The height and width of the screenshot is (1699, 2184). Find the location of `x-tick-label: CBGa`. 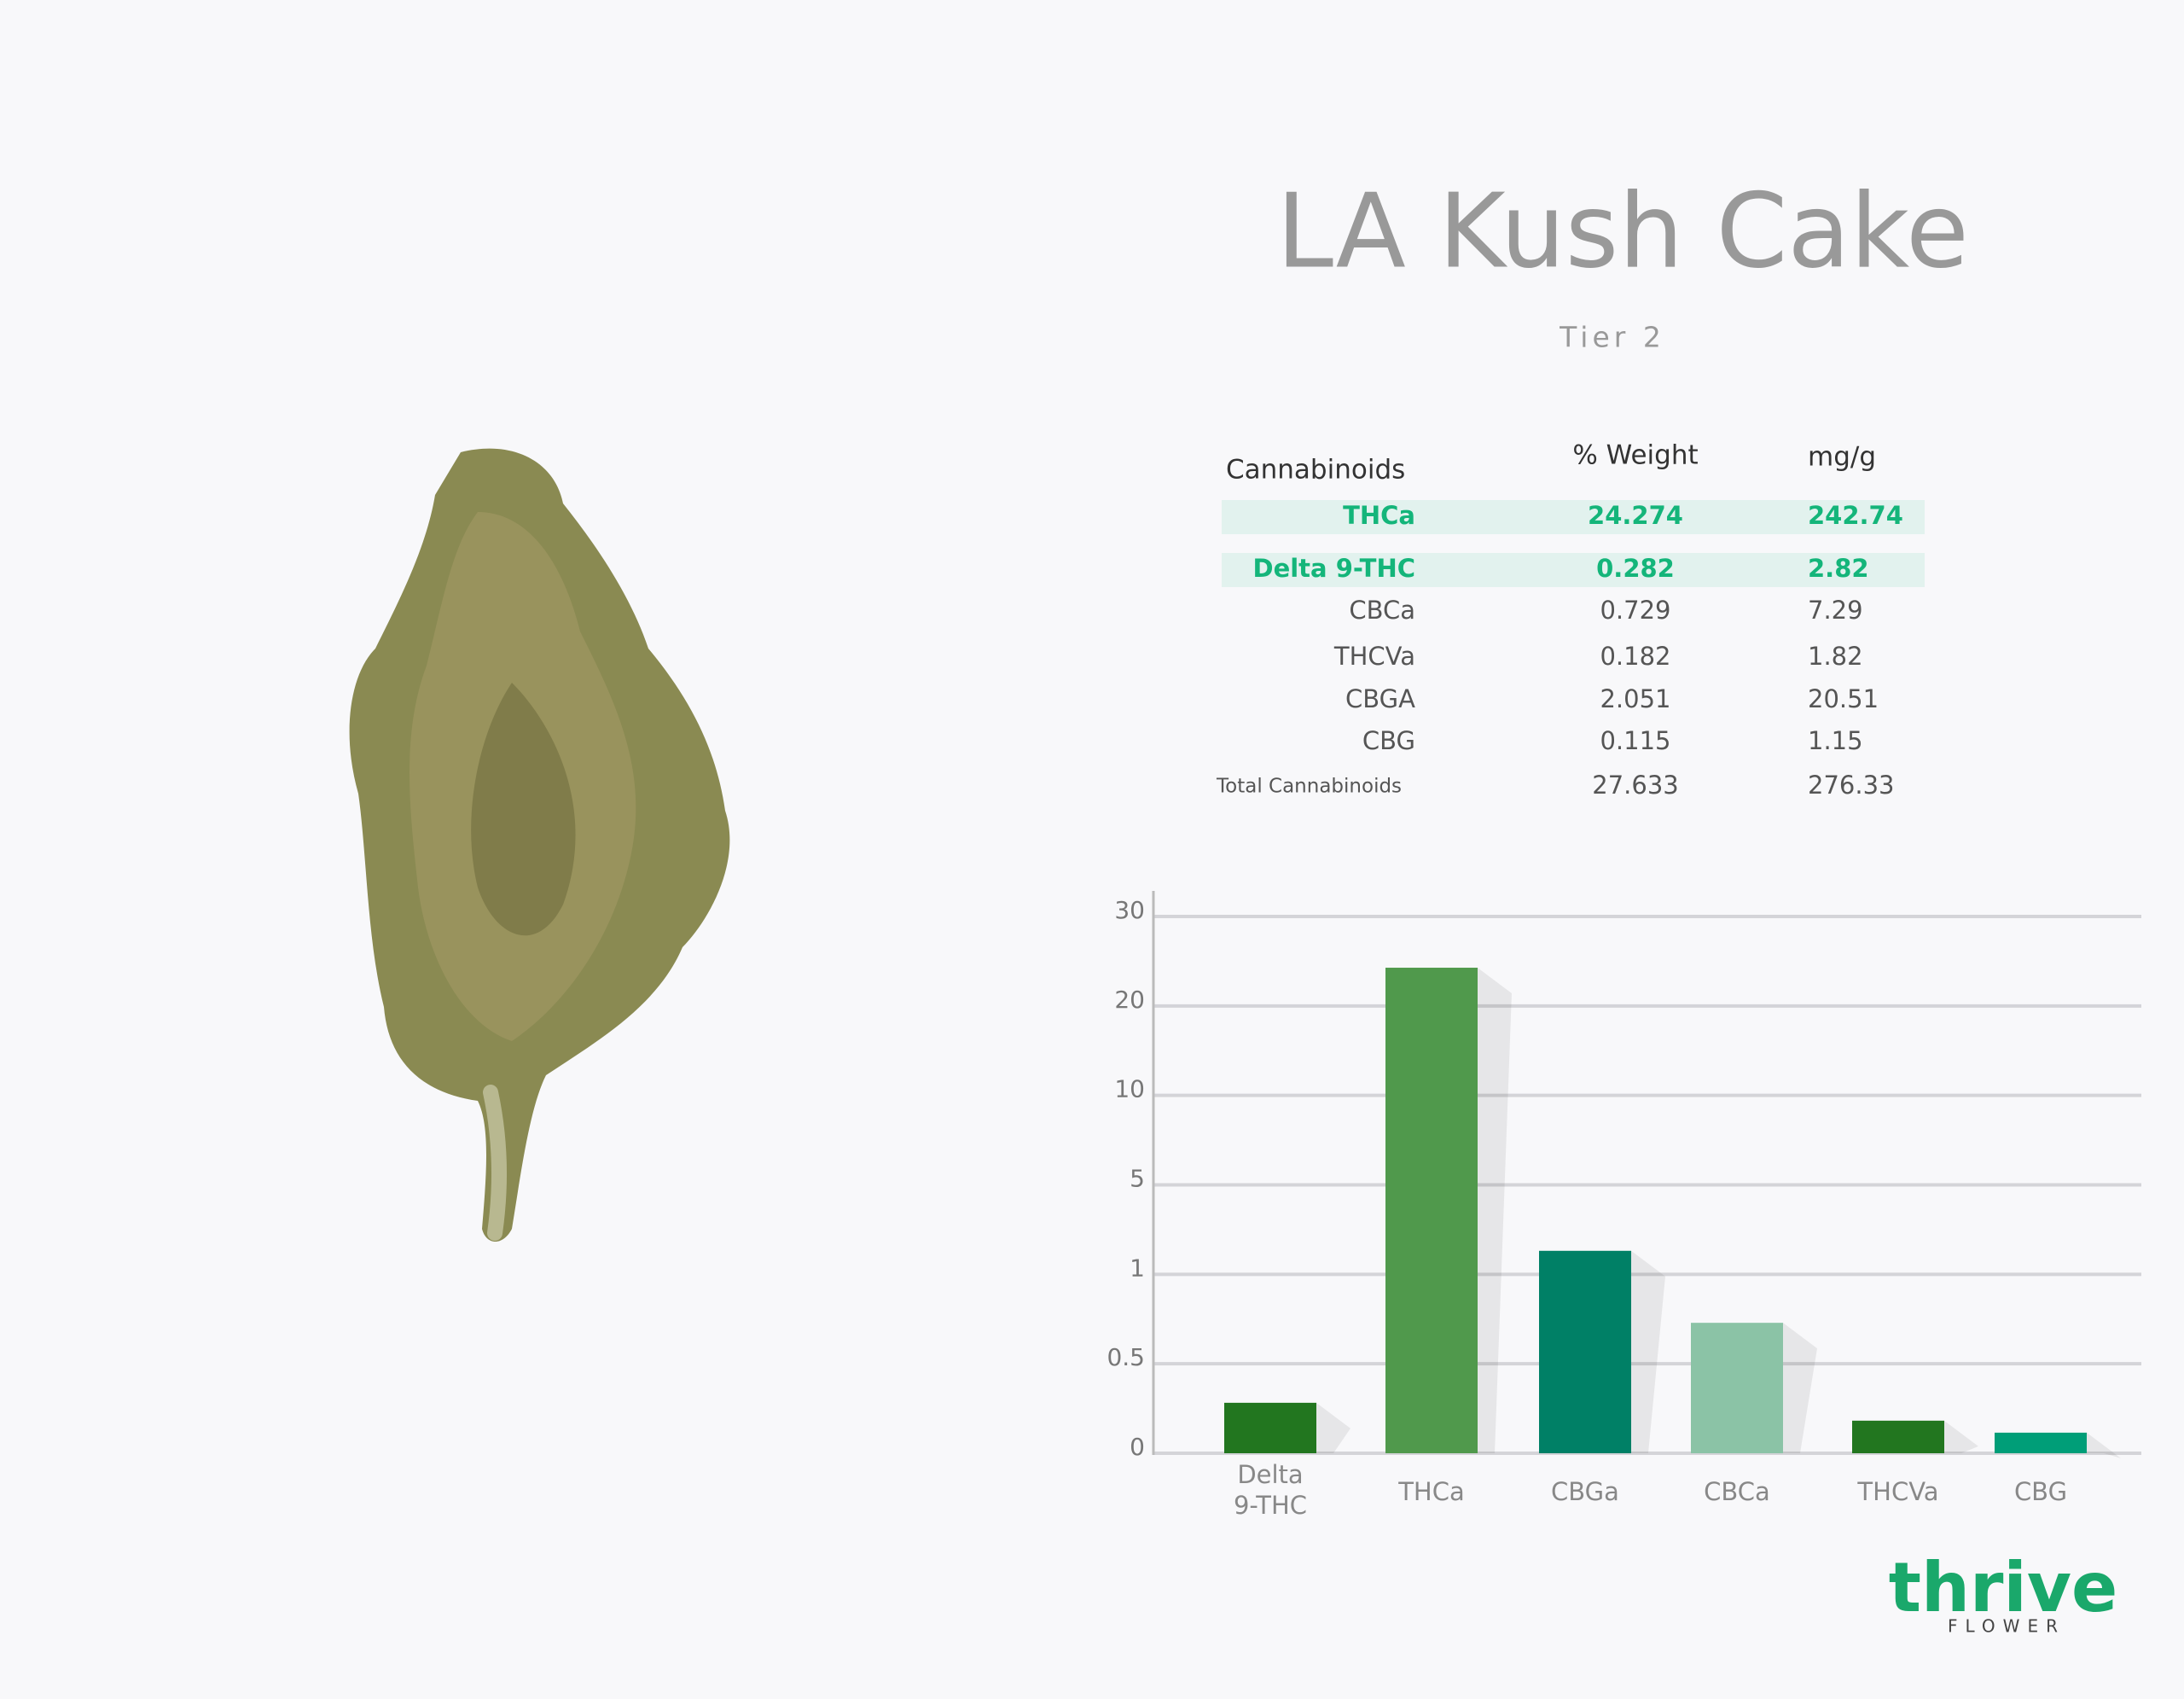

x-tick-label: CBGa is located at coordinates (1585, 1491).